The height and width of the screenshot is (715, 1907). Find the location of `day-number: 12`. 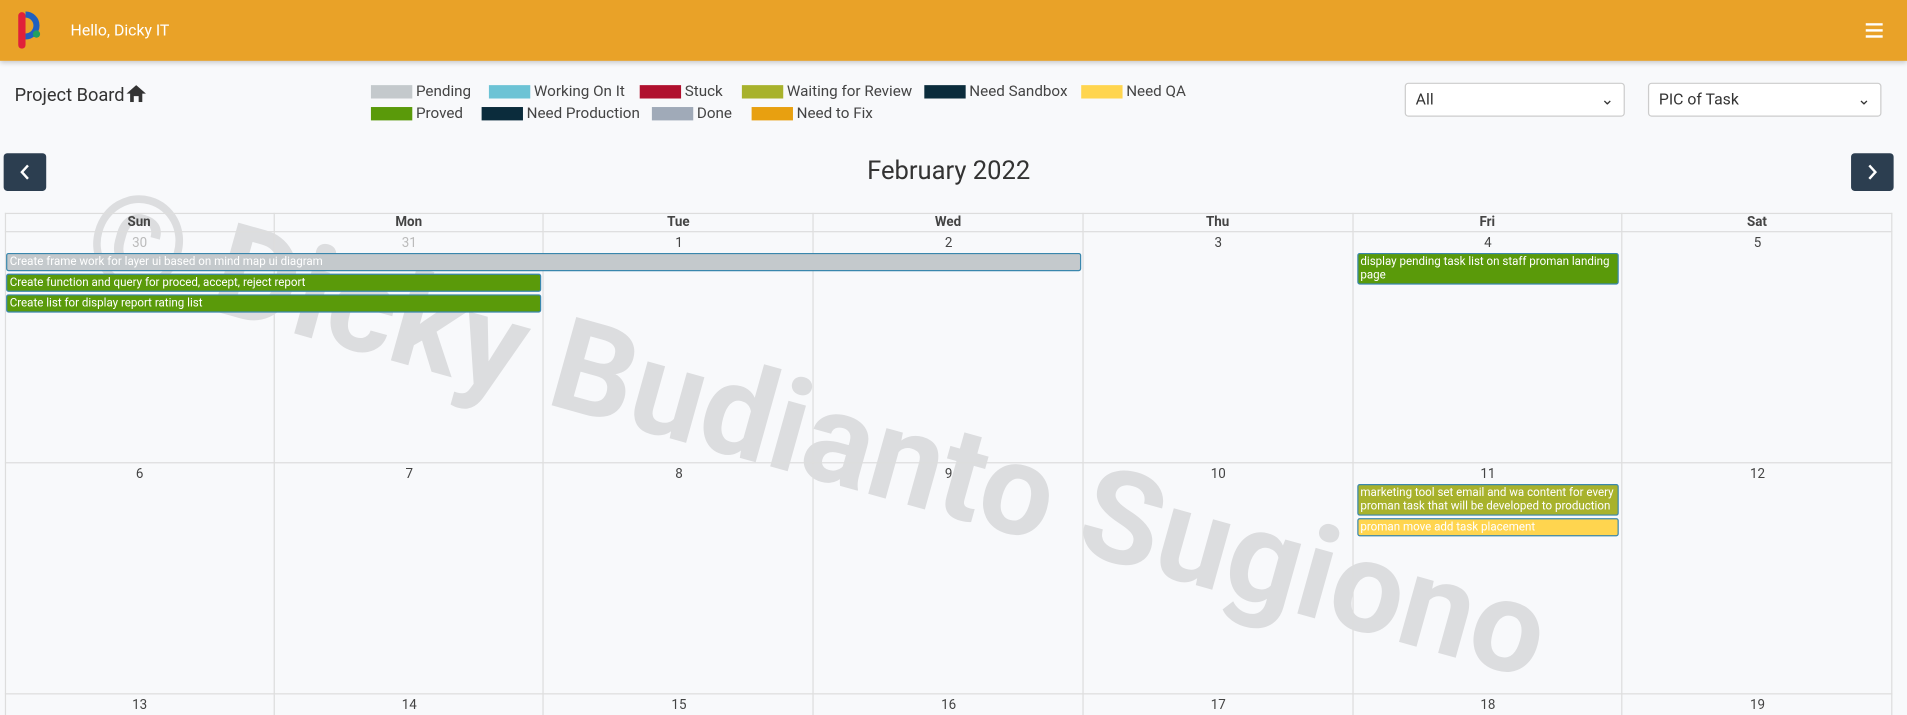

day-number: 12 is located at coordinates (1758, 473).